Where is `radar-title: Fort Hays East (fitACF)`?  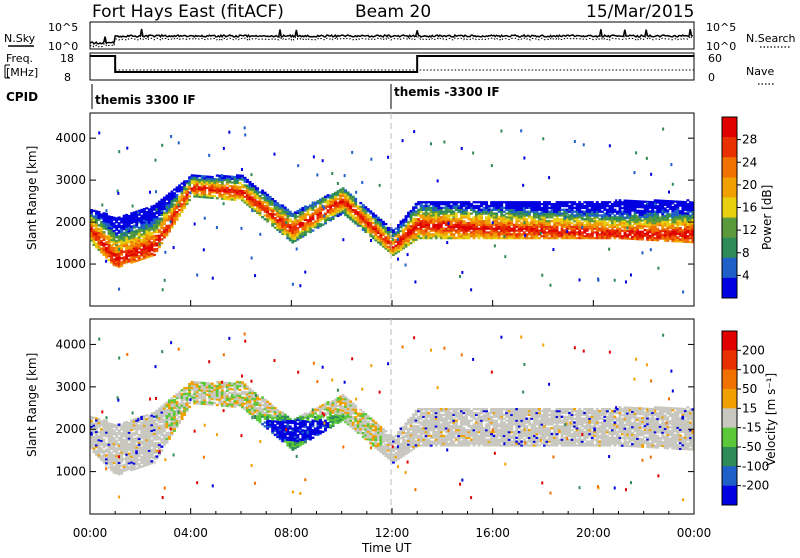 radar-title: Fort Hays East (fitACF) is located at coordinates (188, 12).